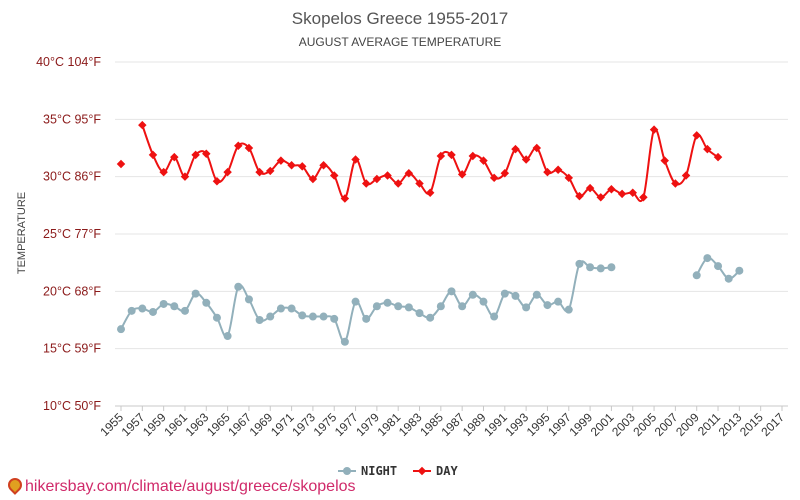  Describe the element at coordinates (379, 471) in the screenshot. I see `legend-label: NIGHT` at that location.